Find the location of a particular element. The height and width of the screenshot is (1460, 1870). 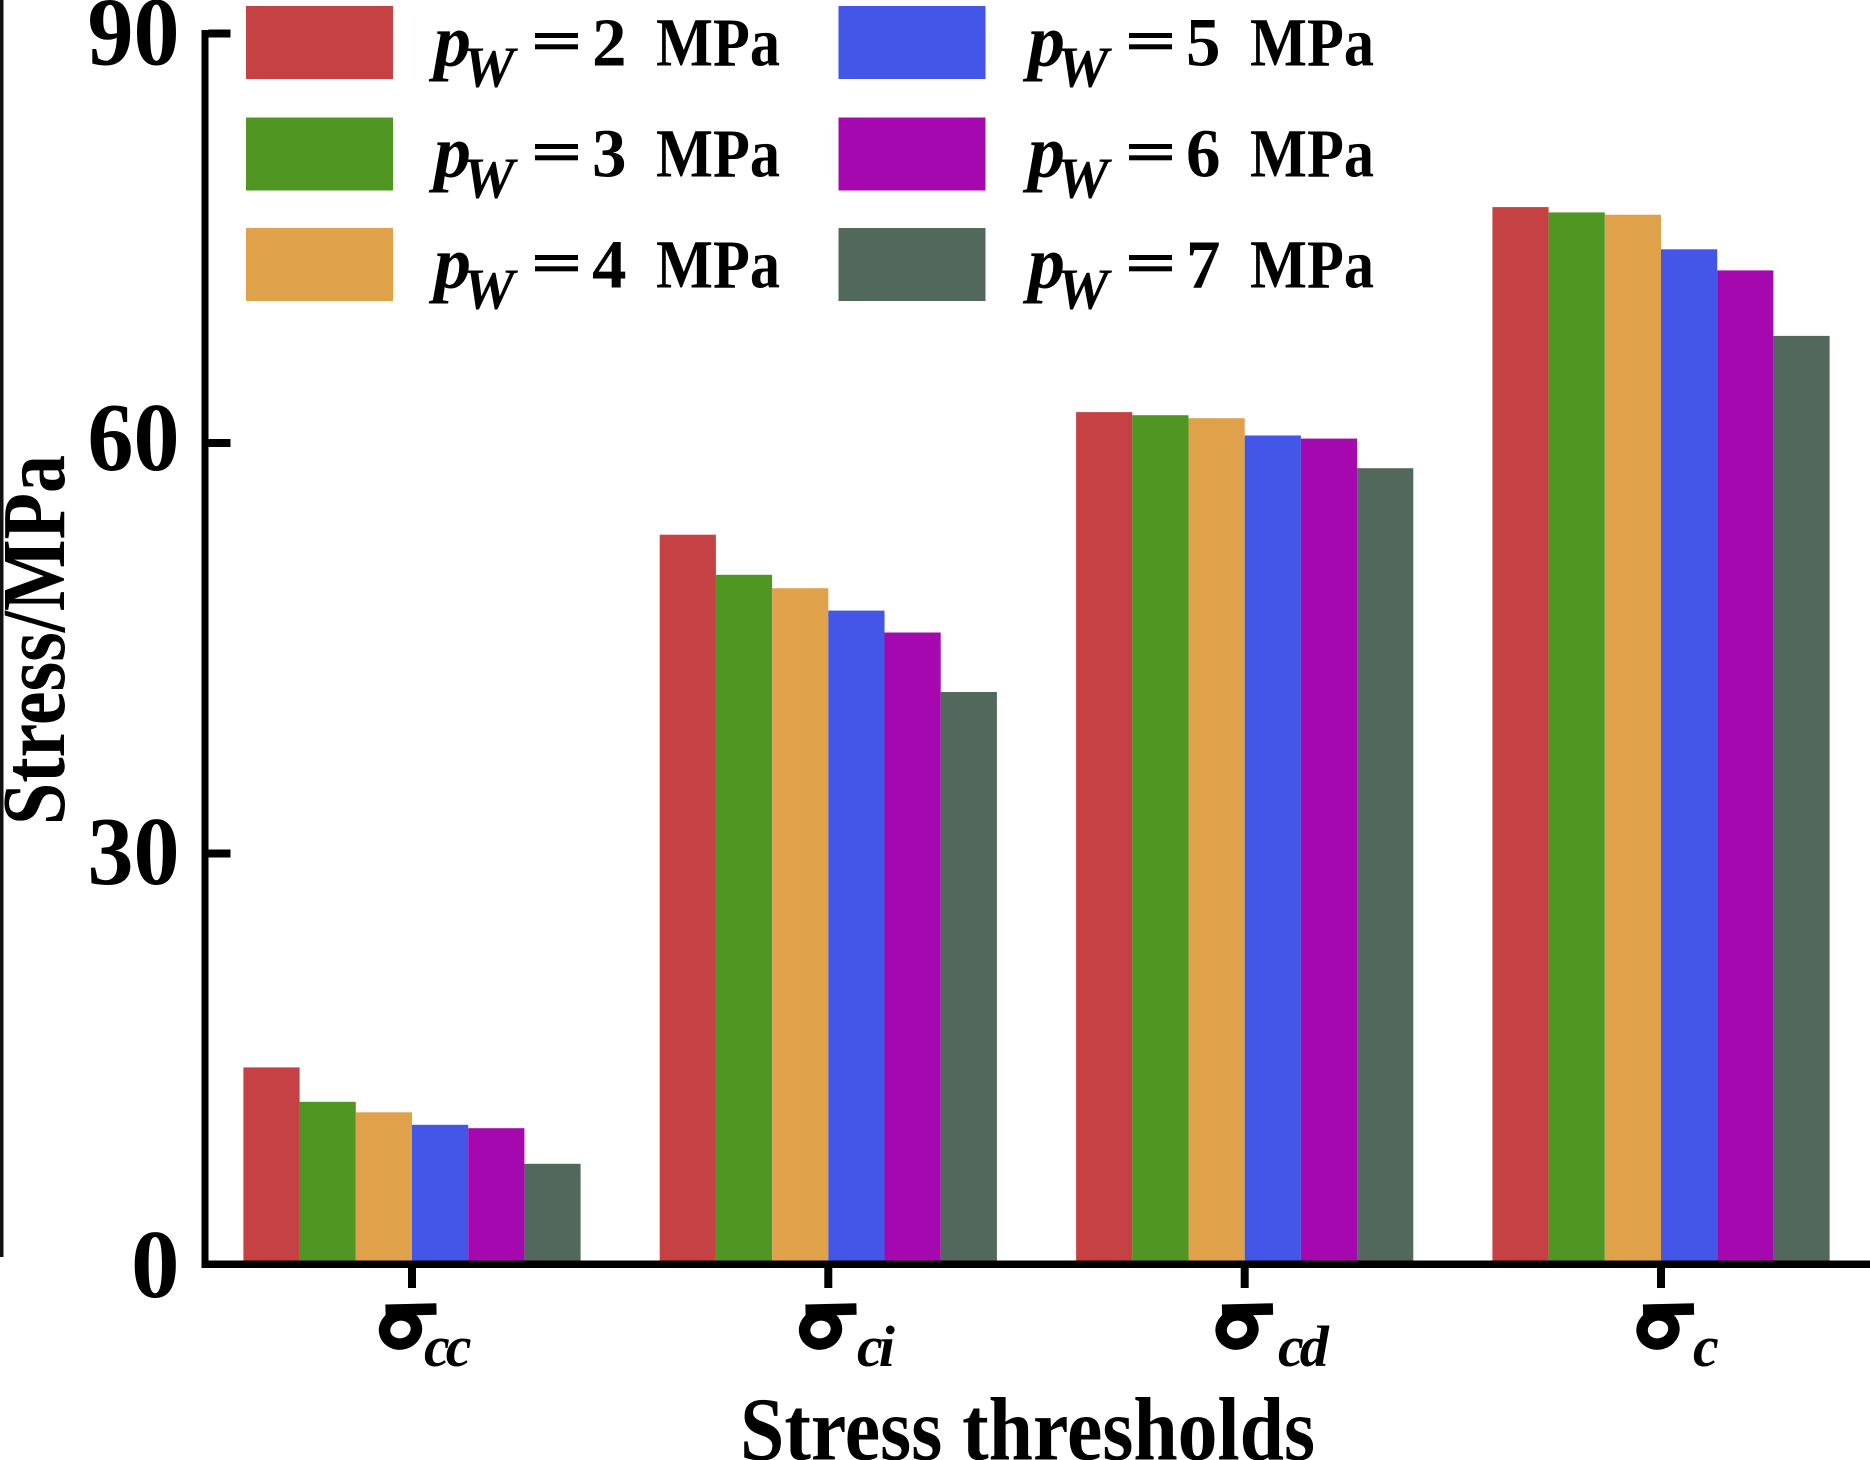

svg-text: Stress thresholds is located at coordinates (1027, 1420).